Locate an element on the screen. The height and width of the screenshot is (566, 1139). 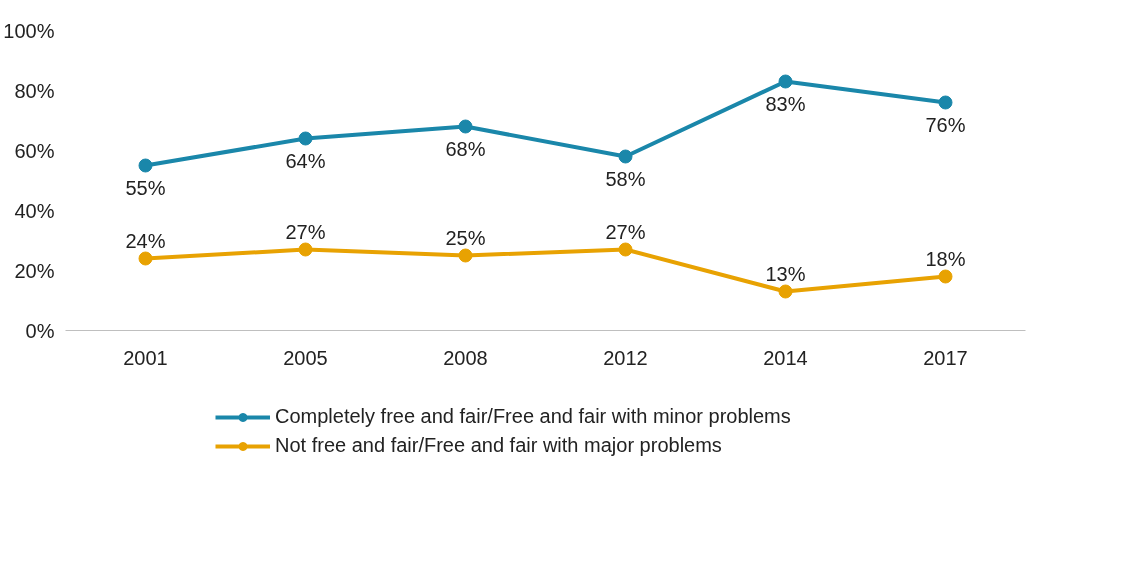
y-tick-label: 60% is located at coordinates (34, 150).